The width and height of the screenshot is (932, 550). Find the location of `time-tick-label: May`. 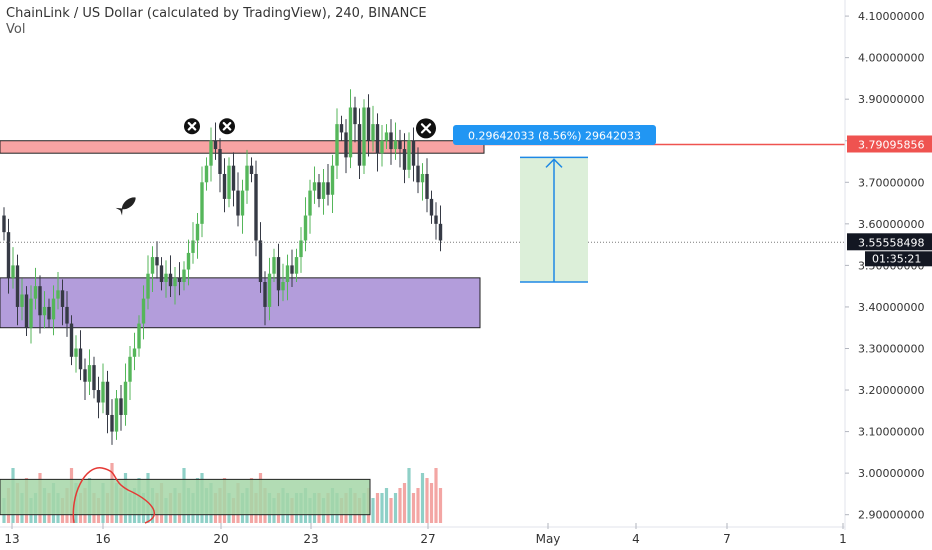

time-tick-label: May is located at coordinates (548, 539).